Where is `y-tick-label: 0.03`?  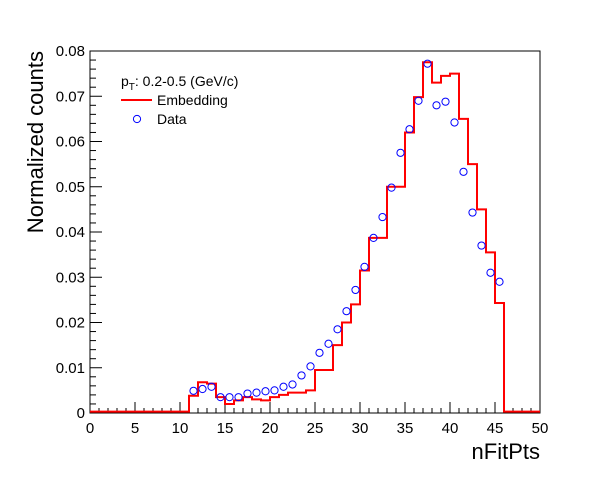 y-tick-label: 0.03 is located at coordinates (70, 277).